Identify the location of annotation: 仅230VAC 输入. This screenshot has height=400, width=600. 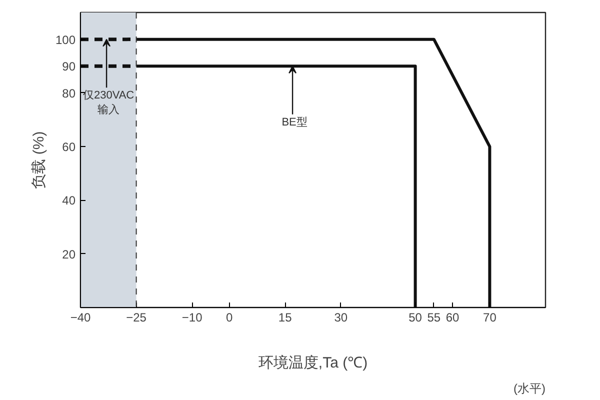
(108, 103).